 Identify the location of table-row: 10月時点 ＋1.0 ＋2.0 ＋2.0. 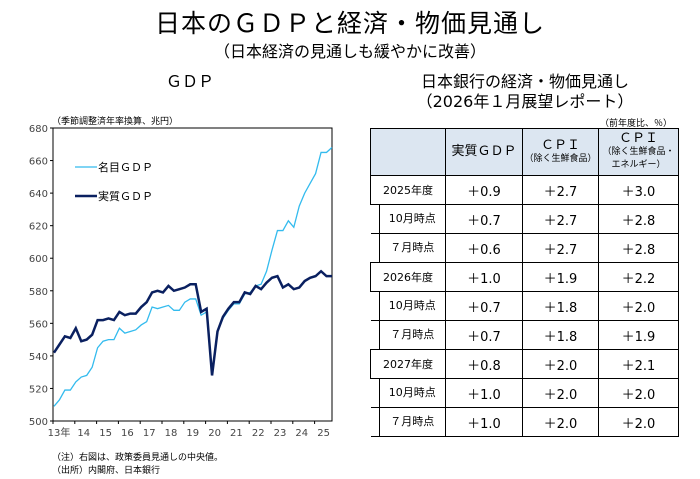
(524, 393).